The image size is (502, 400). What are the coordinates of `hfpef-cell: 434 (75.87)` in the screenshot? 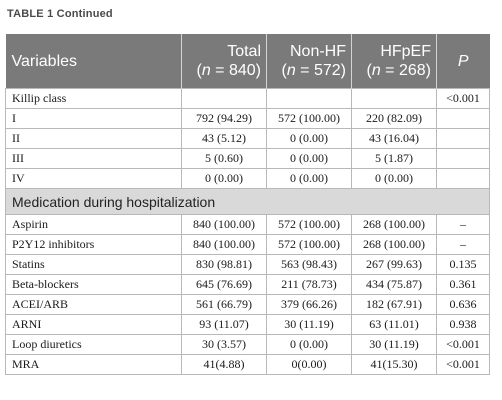 It's located at (394, 284).